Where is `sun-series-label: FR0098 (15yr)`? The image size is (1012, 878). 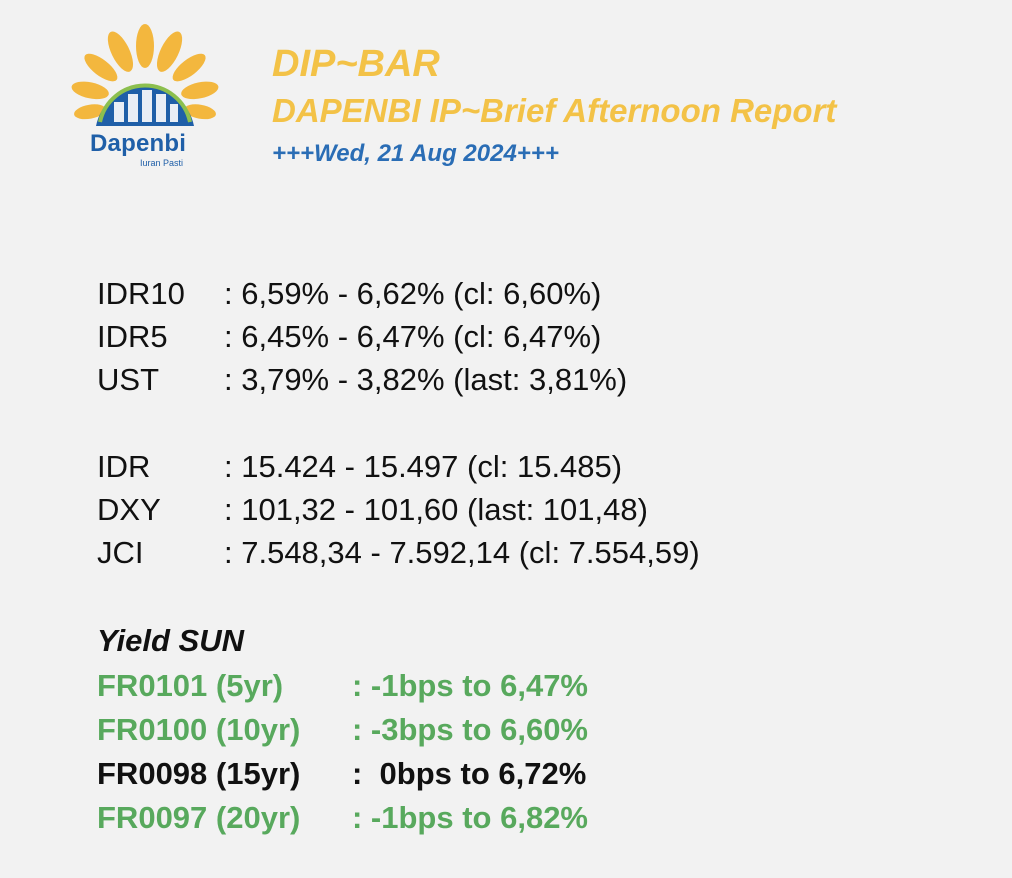
sun-series-label: FR0098 (15yr) is located at coordinates (199, 773).